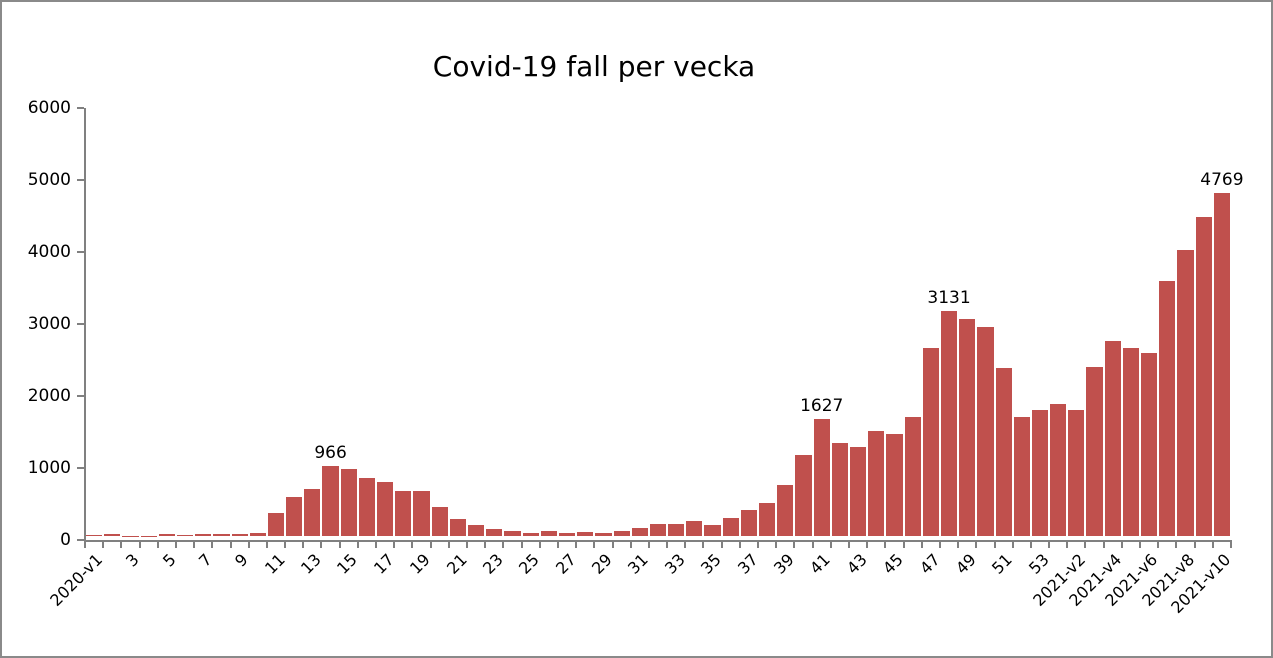 The width and height of the screenshot is (1273, 658). Describe the element at coordinates (203, 534) in the screenshot. I see `bar-week-2020-v7` at that location.